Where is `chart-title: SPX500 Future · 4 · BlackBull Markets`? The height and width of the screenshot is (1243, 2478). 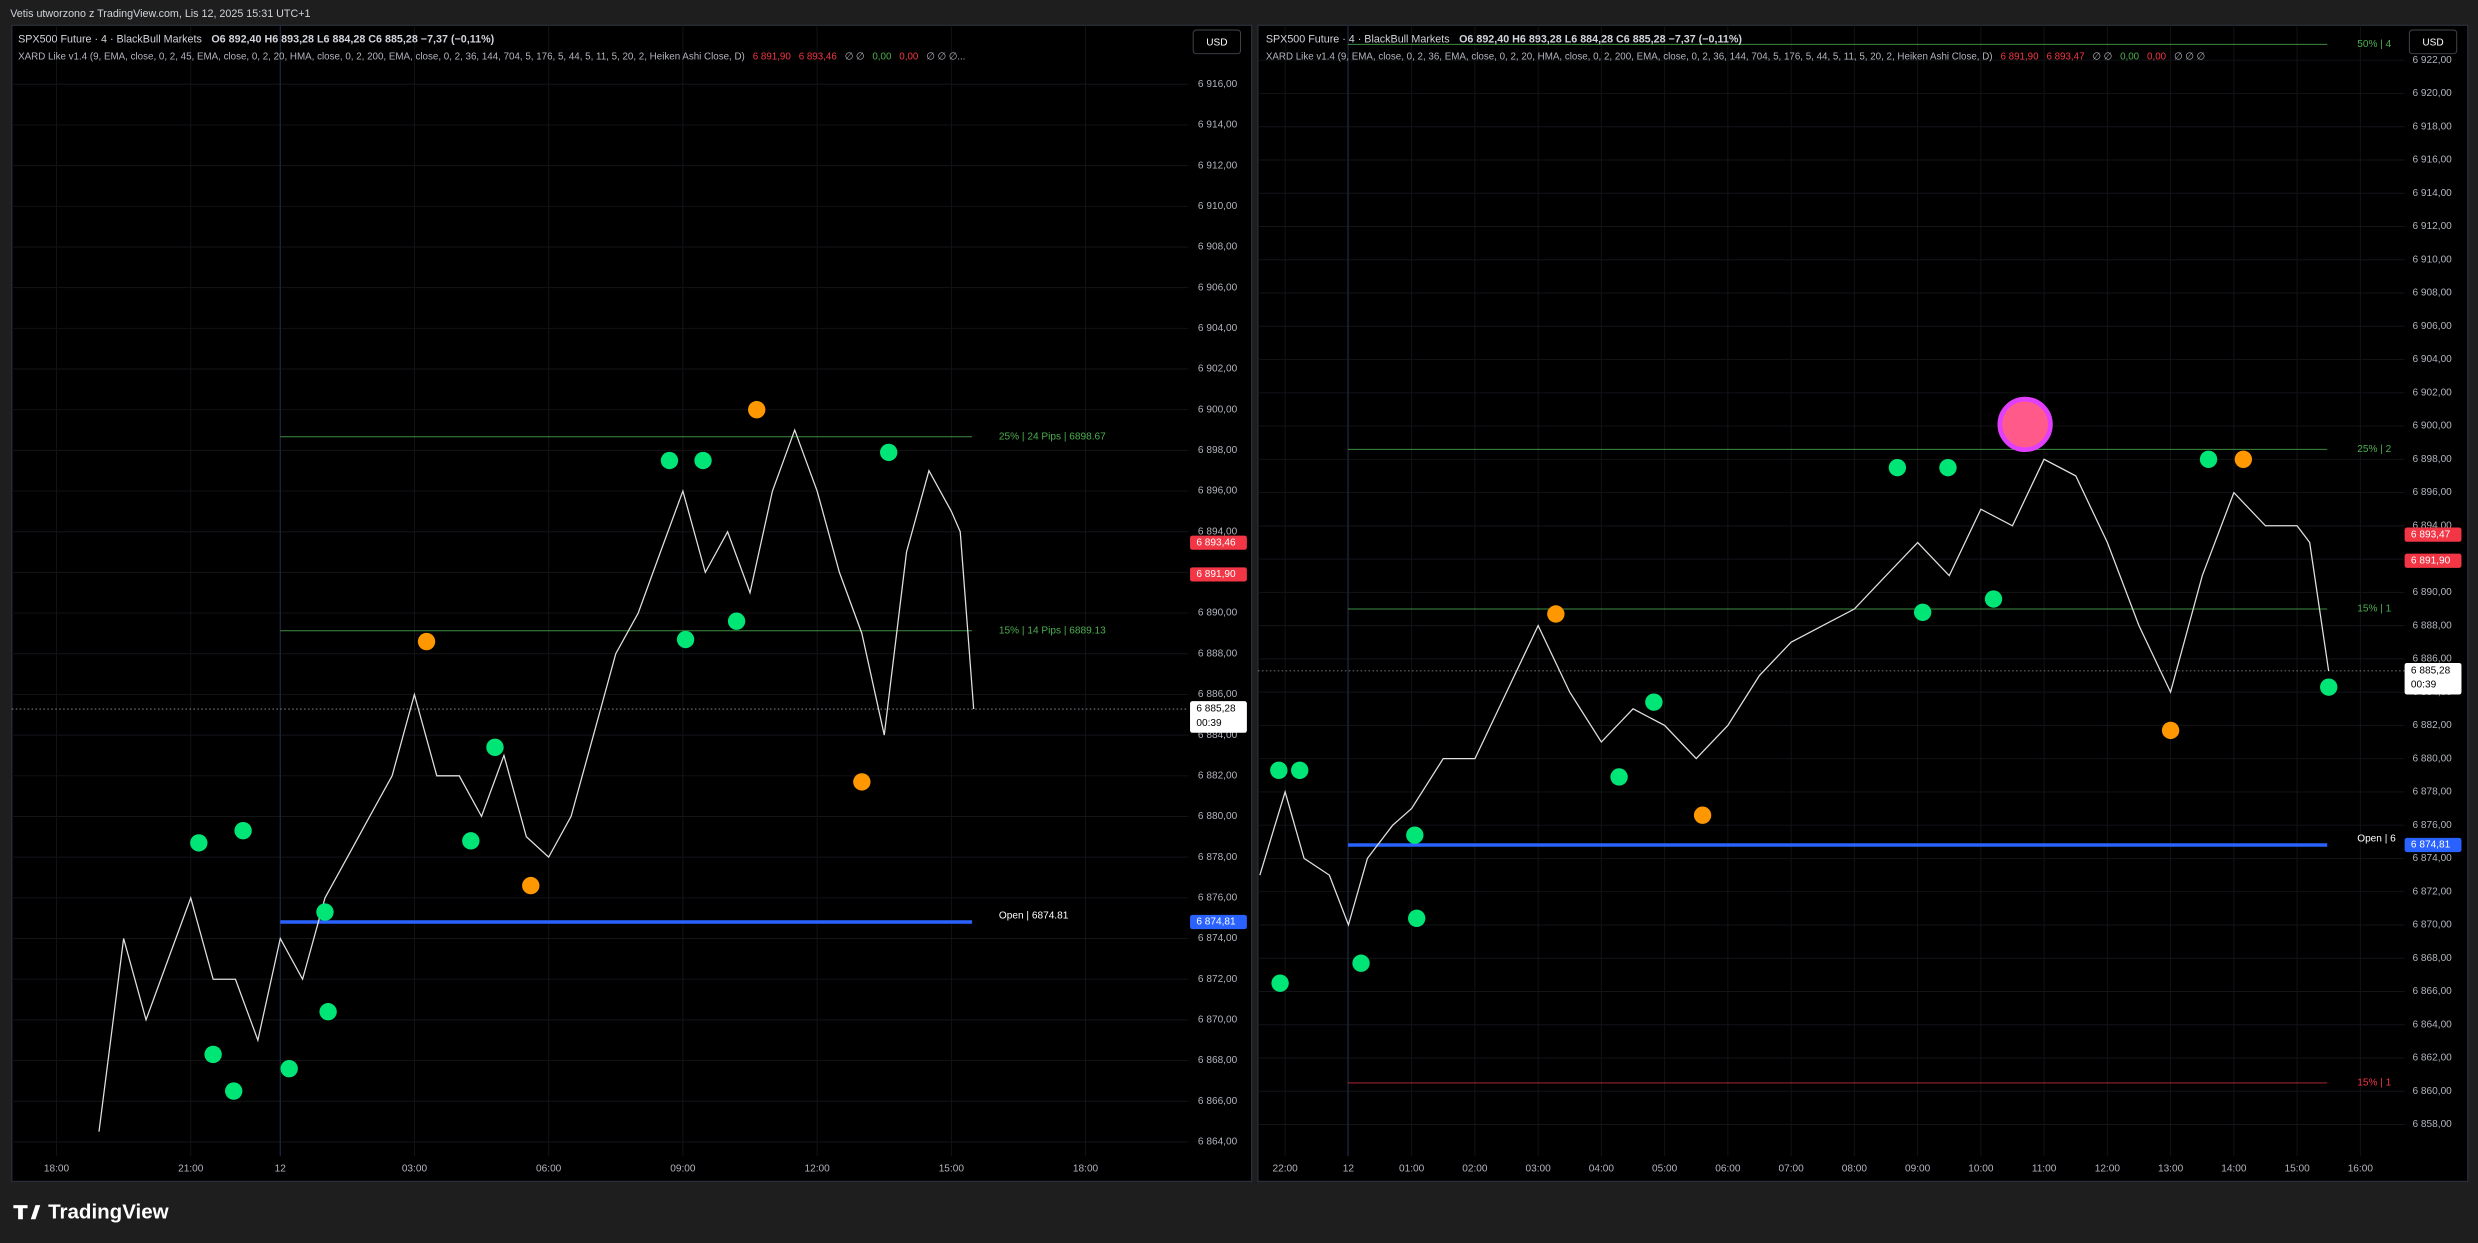 chart-title: SPX500 Future · 4 · BlackBull Markets is located at coordinates (110, 39).